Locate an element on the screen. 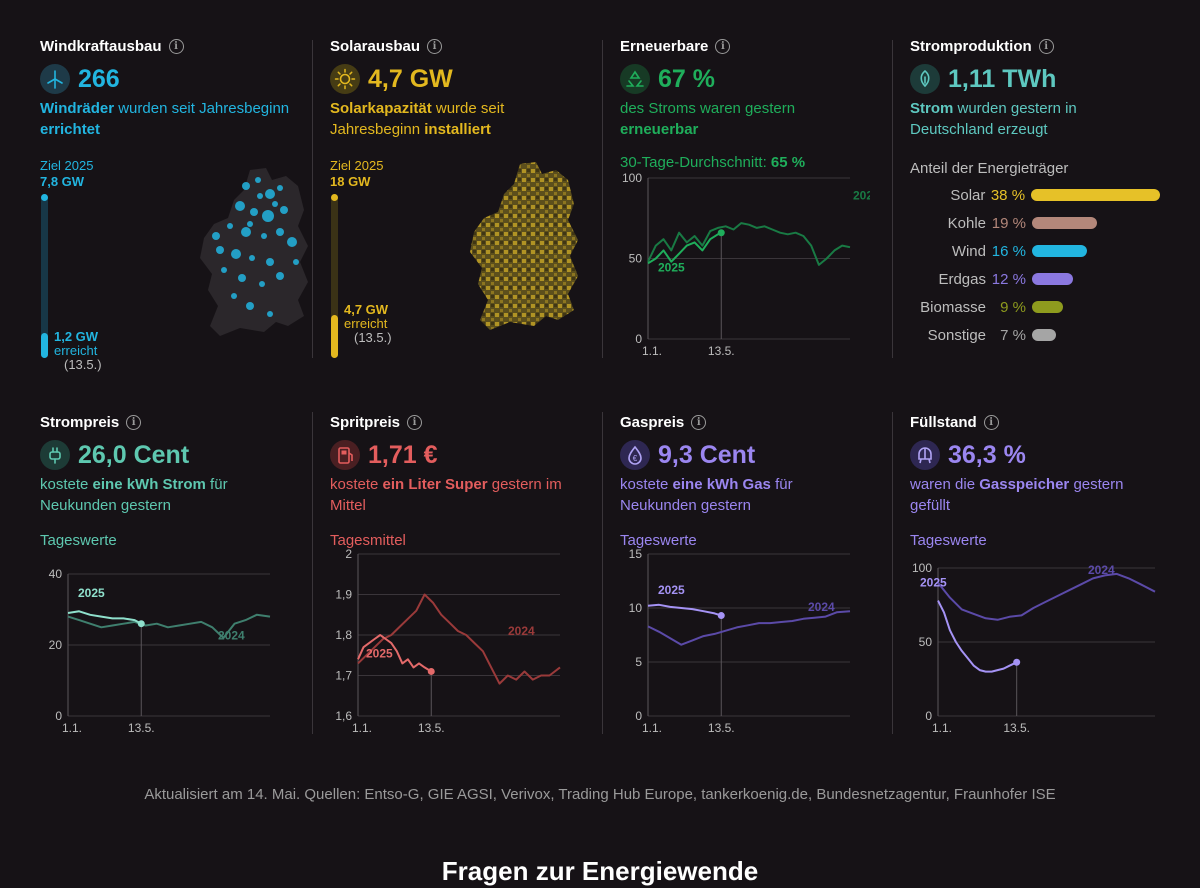 The image size is (1200, 888). goal-progress-fill is located at coordinates (44, 345).